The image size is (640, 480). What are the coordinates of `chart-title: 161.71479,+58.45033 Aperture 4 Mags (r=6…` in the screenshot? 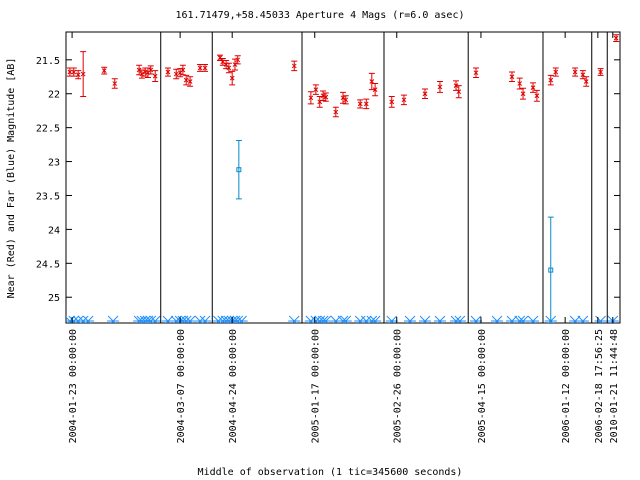 It's located at (320, 15).